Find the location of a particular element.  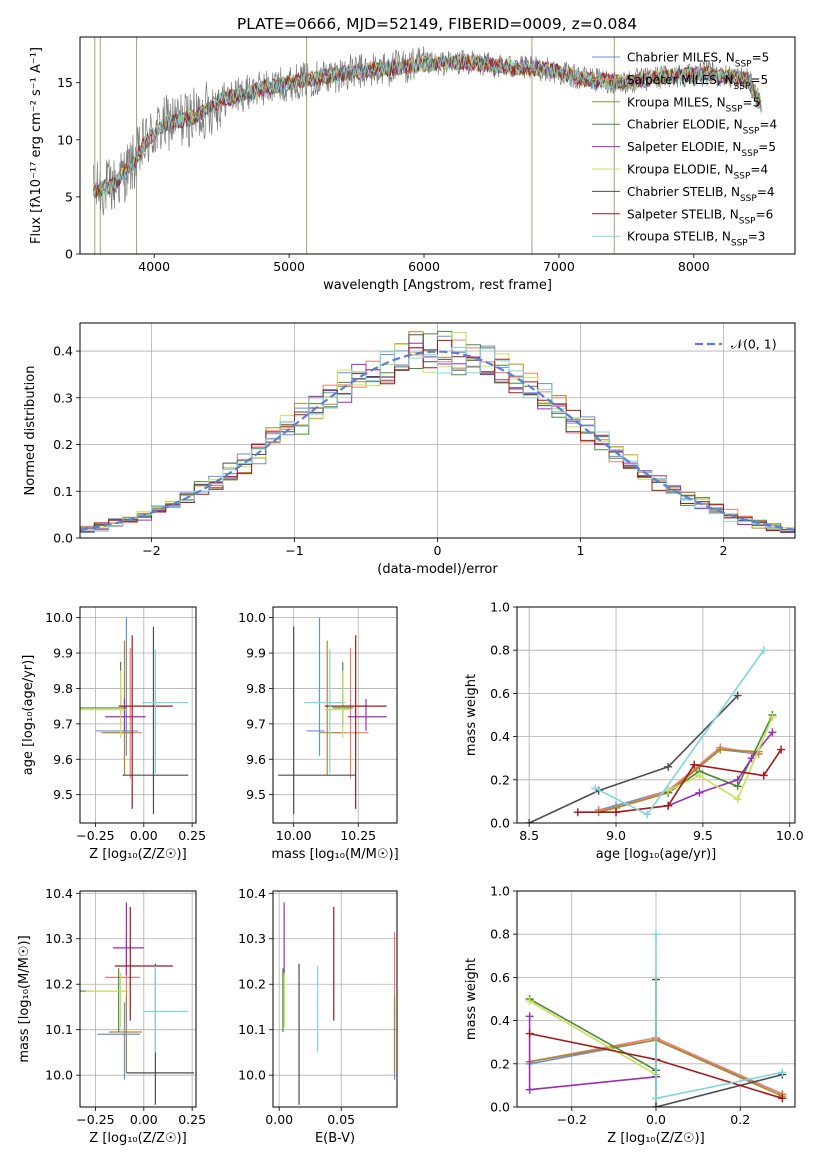

legend-entry: Chabrier STELIB, NSSP=4 is located at coordinates (701, 194).